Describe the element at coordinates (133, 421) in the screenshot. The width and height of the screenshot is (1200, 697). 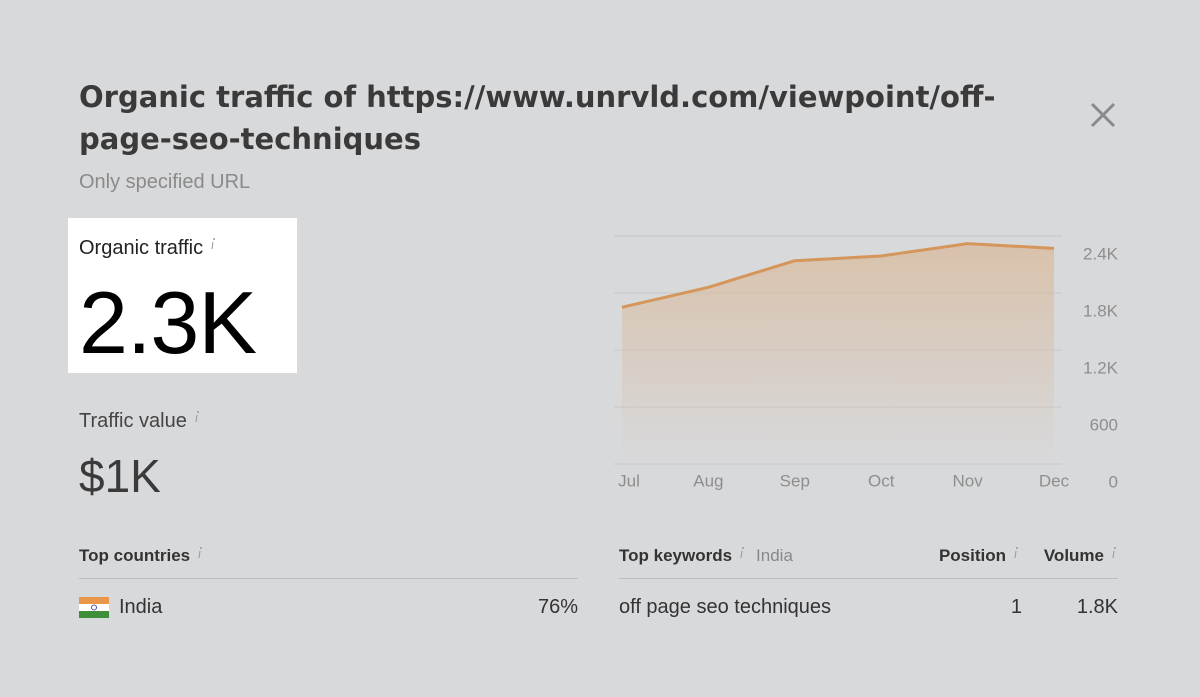
I see `metric-label-text: Traffic value` at that location.